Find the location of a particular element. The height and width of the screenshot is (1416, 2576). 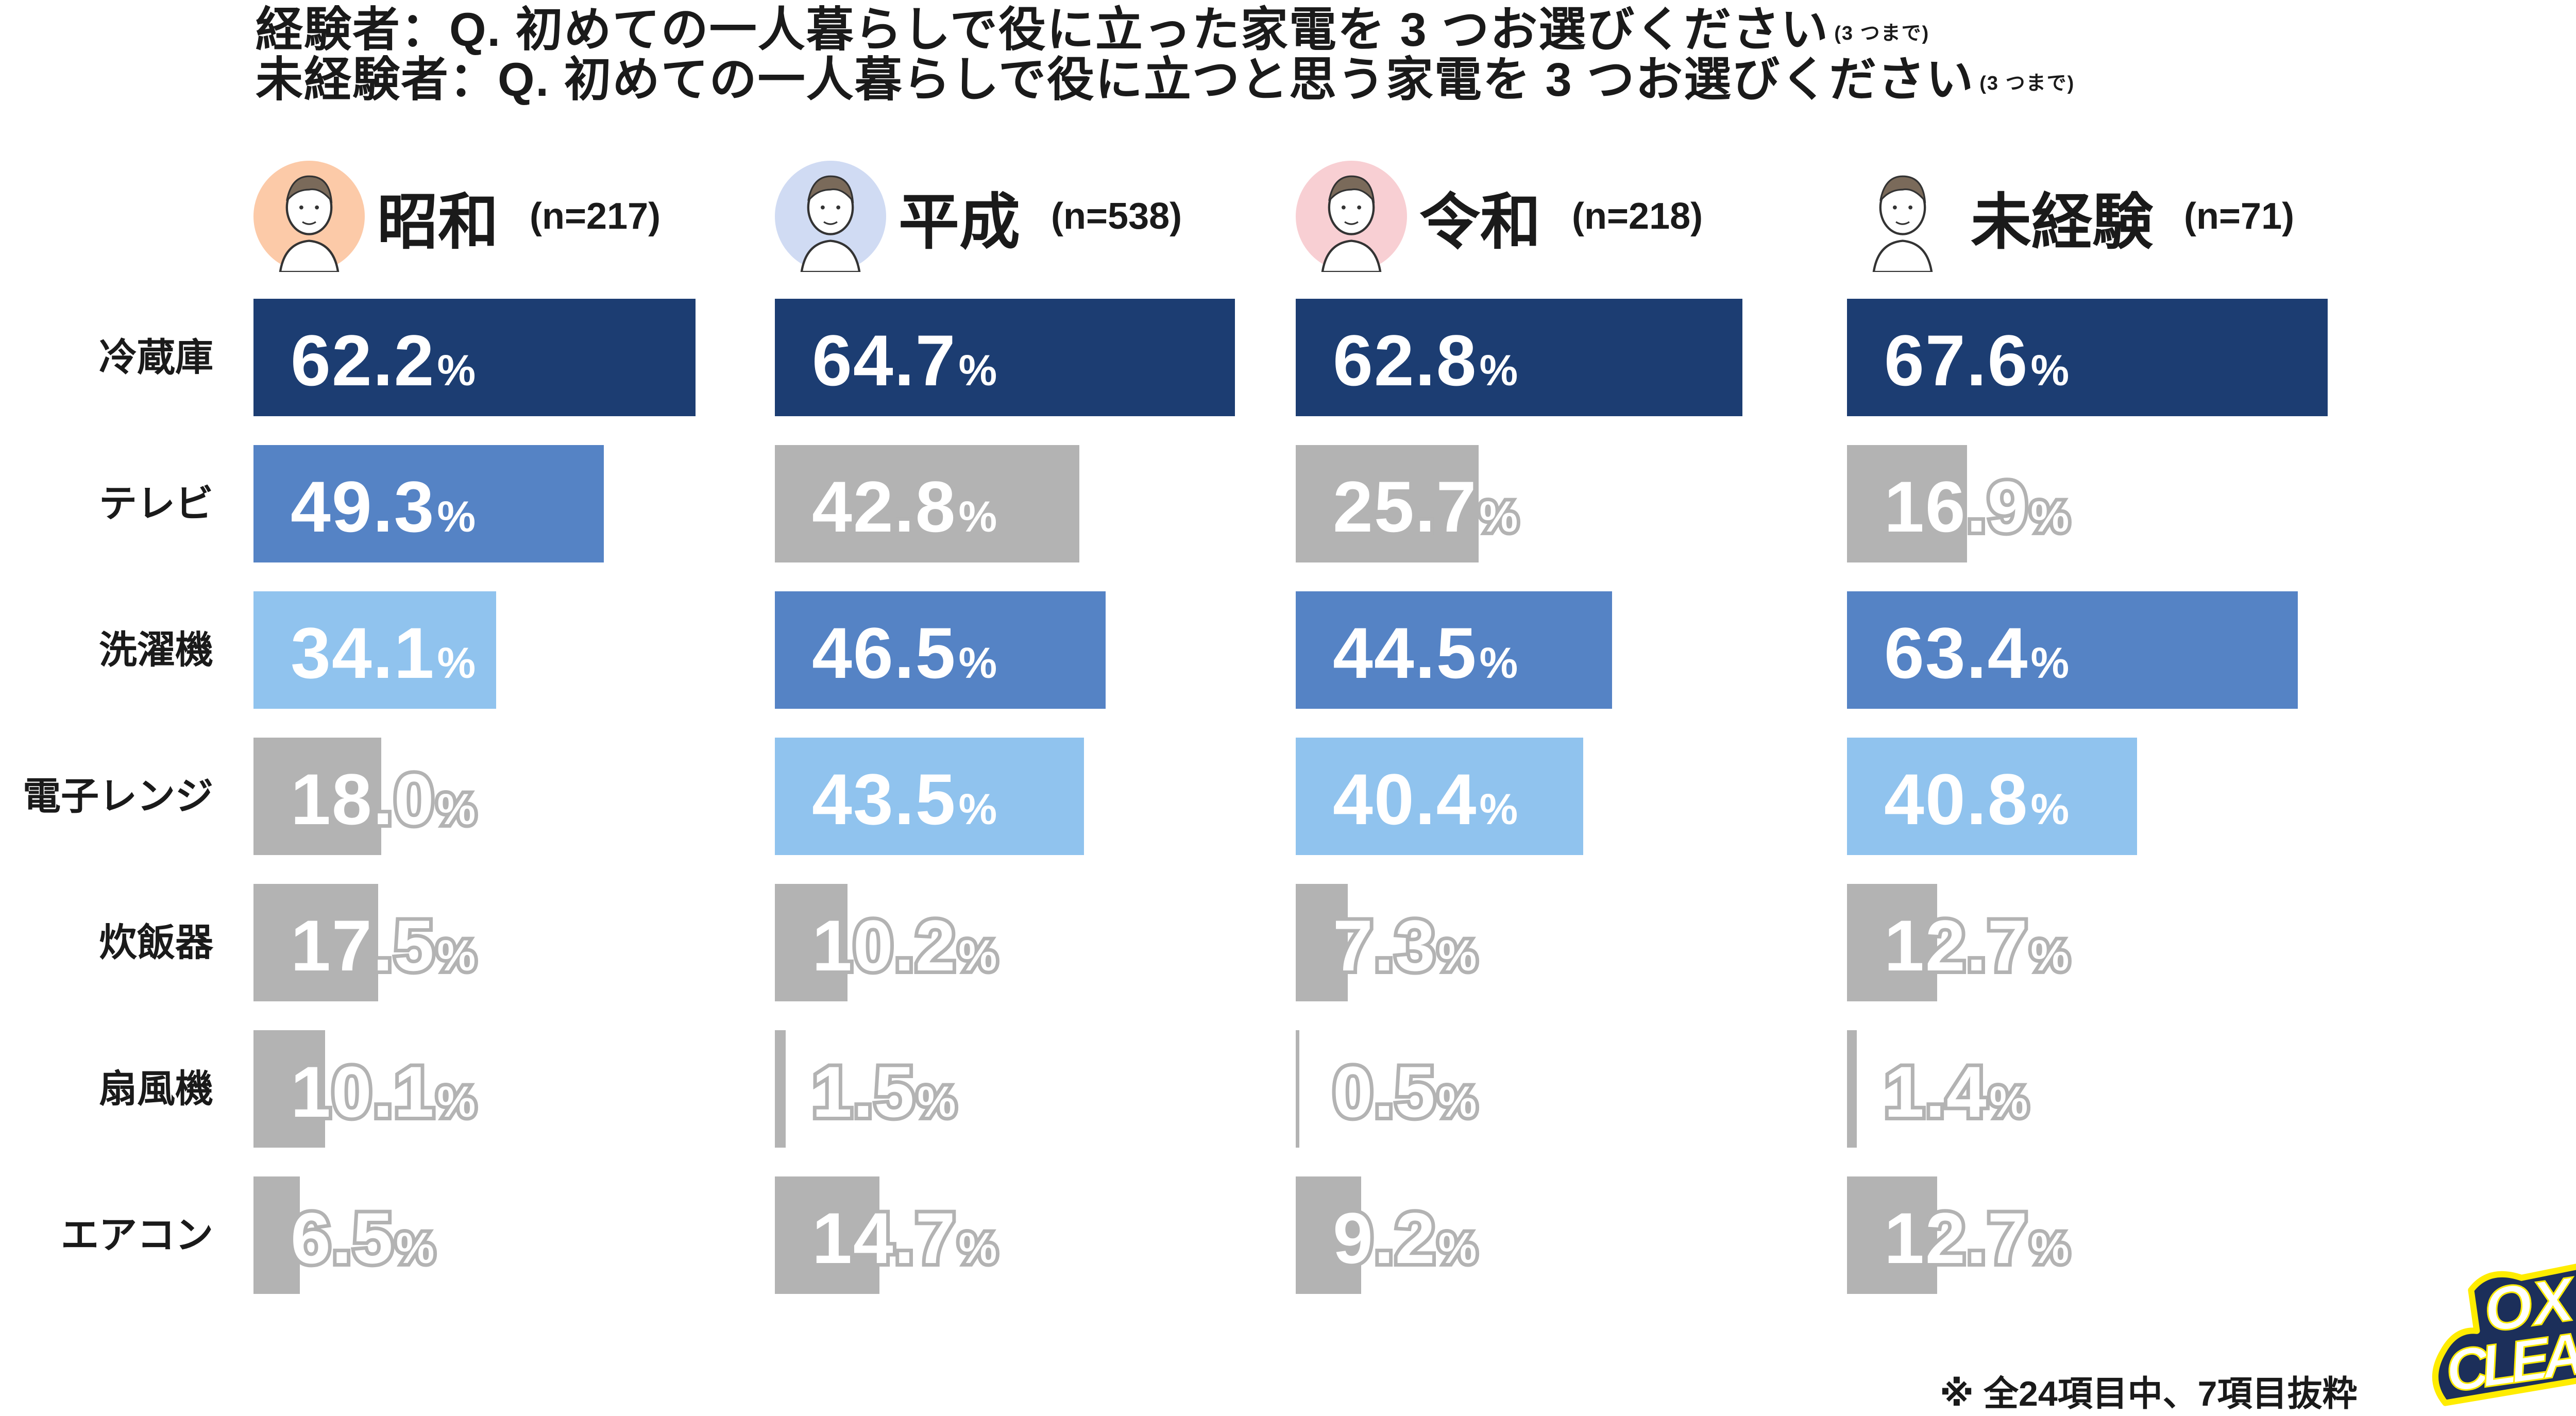

category-label: 扇風機 is located at coordinates (156, 1088).